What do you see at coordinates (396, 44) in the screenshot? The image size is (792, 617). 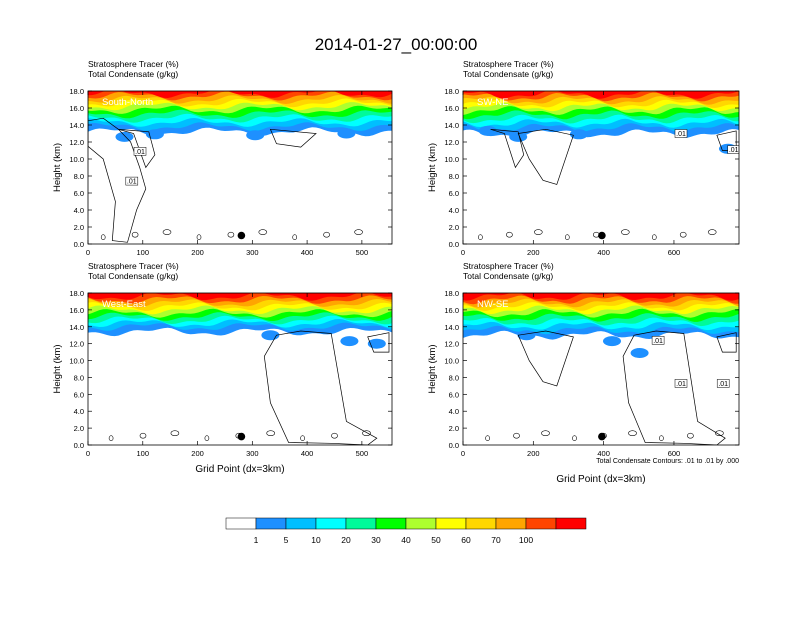 I see `figure-title: 2014-01-27_00:00:00` at bounding box center [396, 44].